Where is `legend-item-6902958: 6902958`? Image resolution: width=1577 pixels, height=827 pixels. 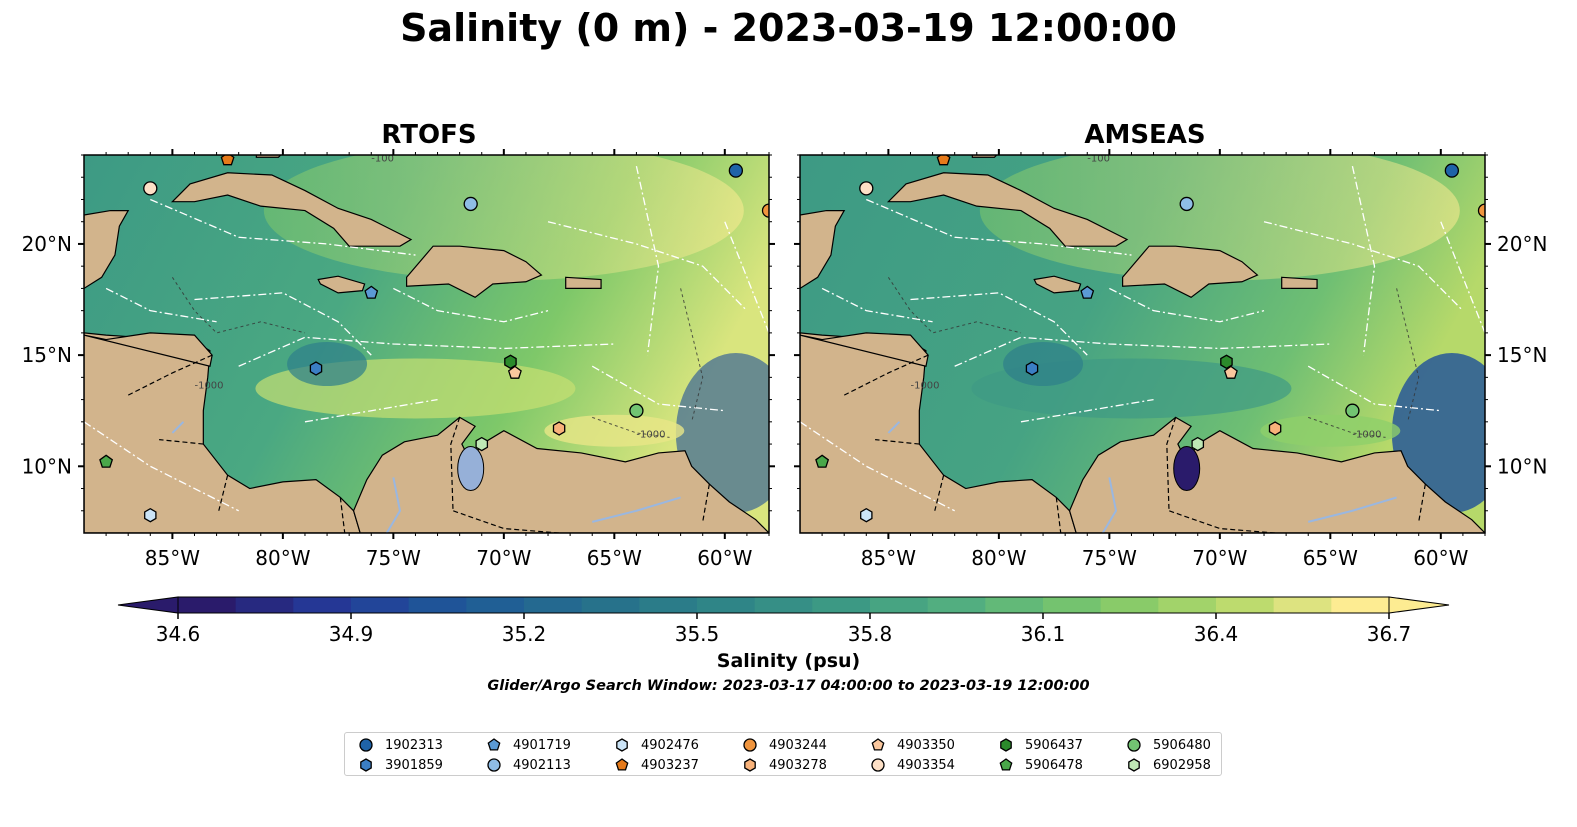
legend-item-6902958: 6902958 is located at coordinates (1168, 765).